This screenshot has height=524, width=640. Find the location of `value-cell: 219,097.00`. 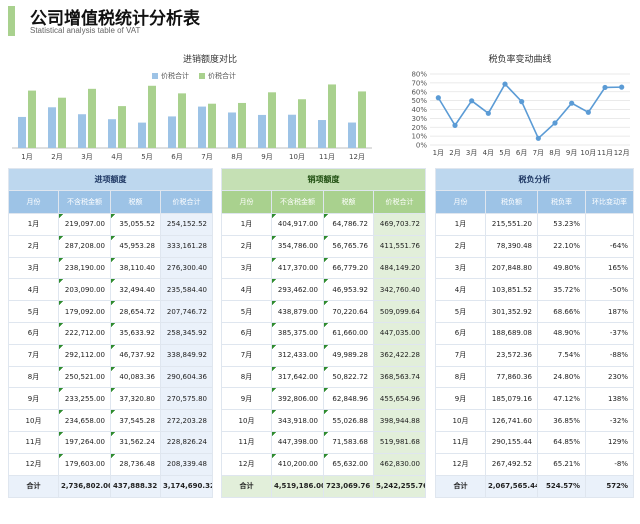

value-cell: 219,097.00 is located at coordinates (84, 224).